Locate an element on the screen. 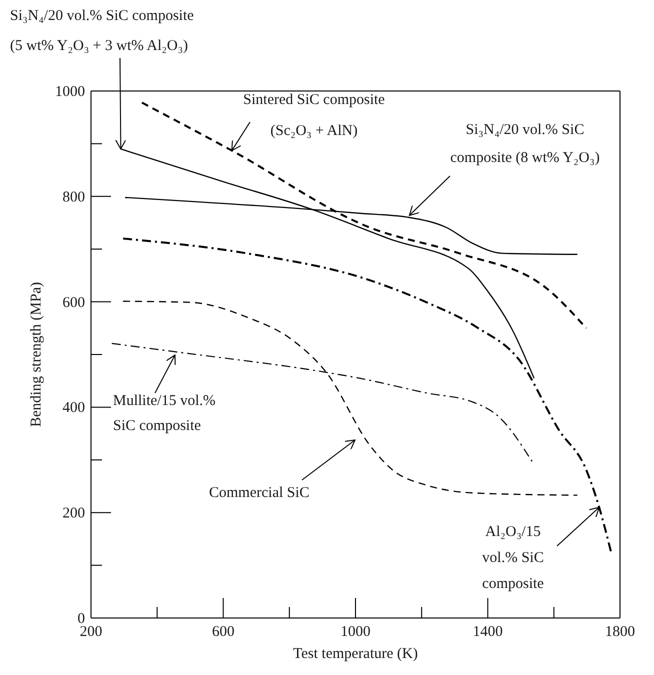 The height and width of the screenshot is (675, 654). x-axis-title: Test temperature (K) is located at coordinates (355, 654).